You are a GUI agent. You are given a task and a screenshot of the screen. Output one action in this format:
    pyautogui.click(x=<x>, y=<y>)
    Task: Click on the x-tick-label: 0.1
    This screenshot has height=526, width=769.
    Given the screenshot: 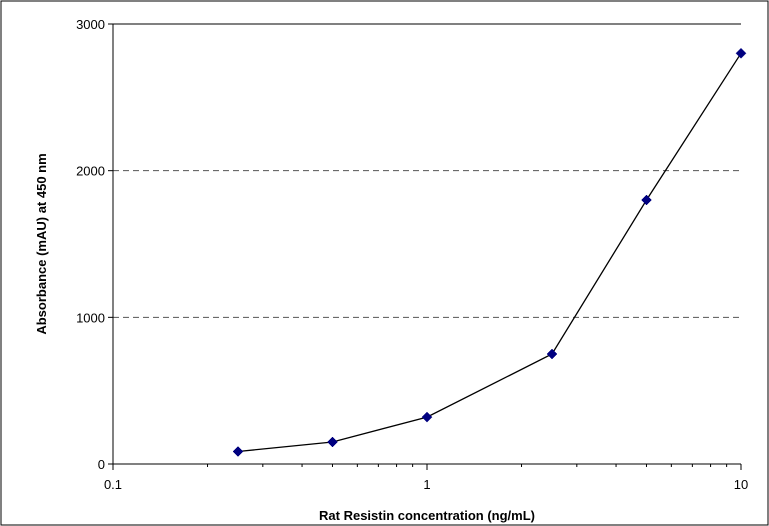 What is the action you would take?
    pyautogui.click(x=113, y=484)
    